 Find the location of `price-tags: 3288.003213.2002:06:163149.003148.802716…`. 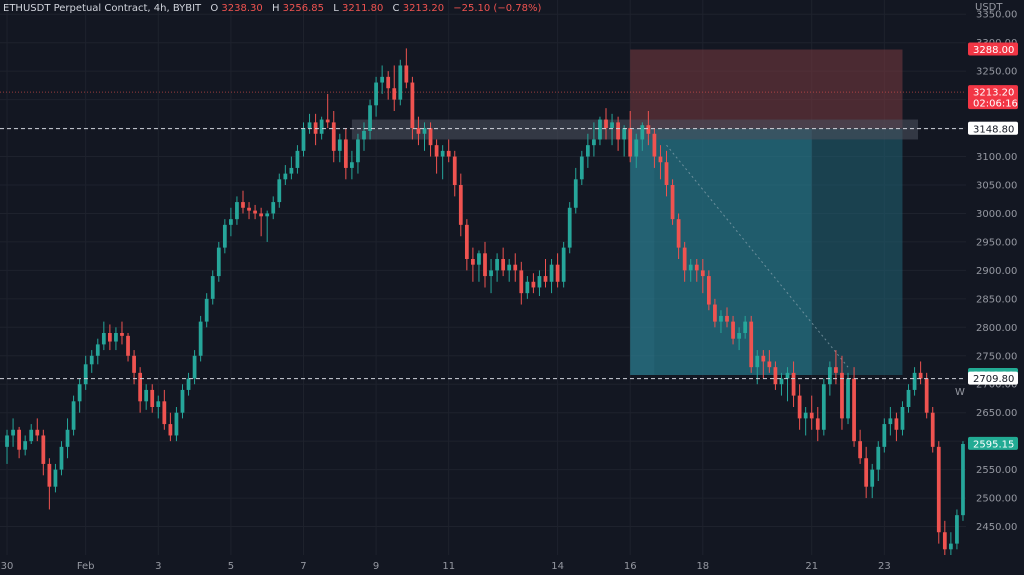

price-tags: 3288.003213.2002:06:163149.003148.802716… is located at coordinates (993, 246).